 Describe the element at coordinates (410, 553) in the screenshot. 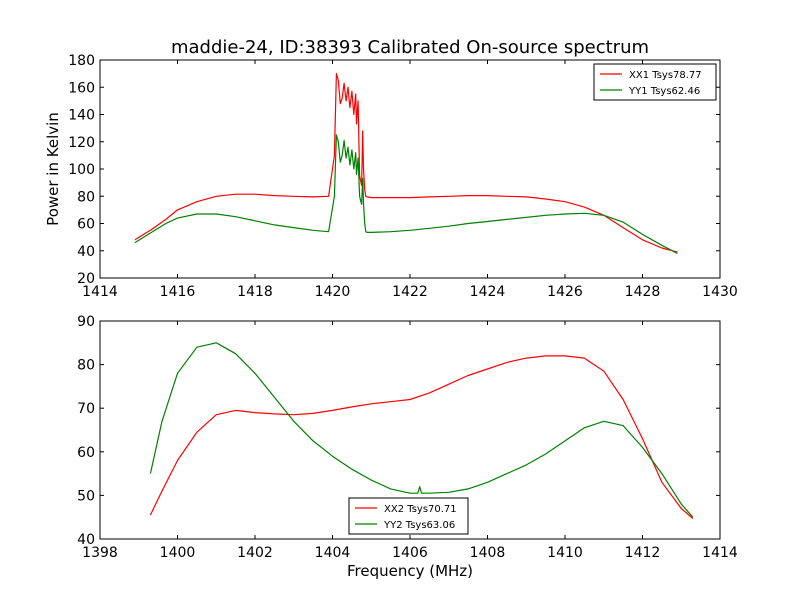

I see `plot2-xtick-label: 1406` at that location.